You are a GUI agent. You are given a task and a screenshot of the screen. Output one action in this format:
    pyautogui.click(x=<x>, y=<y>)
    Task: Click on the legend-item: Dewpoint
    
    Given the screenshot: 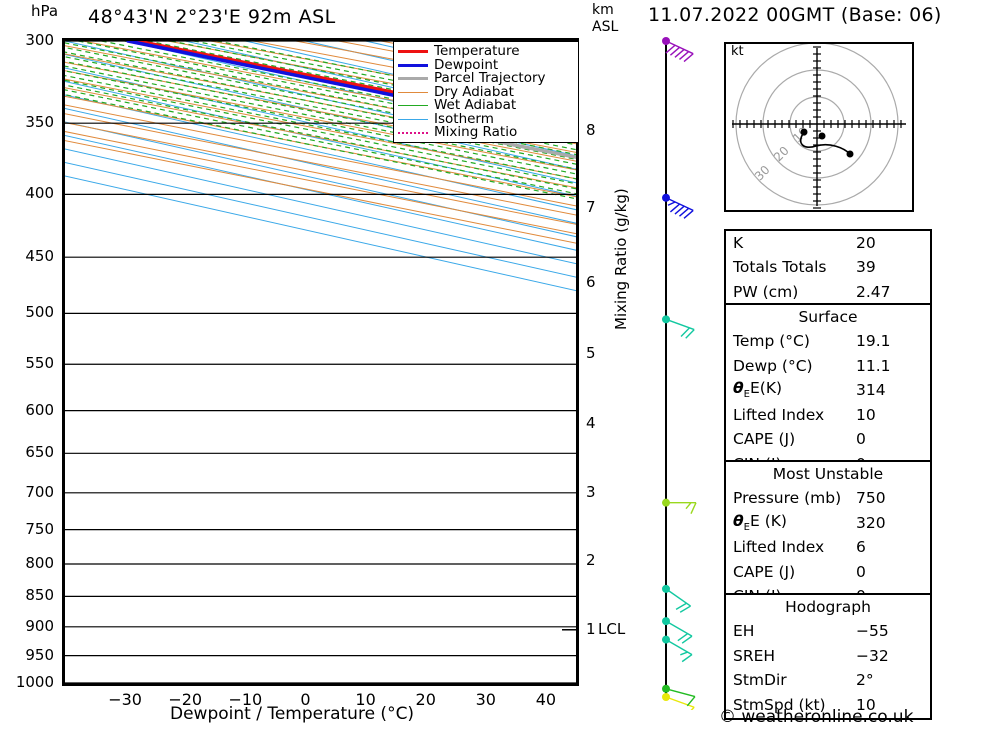 What is the action you would take?
    pyautogui.click(x=487, y=64)
    